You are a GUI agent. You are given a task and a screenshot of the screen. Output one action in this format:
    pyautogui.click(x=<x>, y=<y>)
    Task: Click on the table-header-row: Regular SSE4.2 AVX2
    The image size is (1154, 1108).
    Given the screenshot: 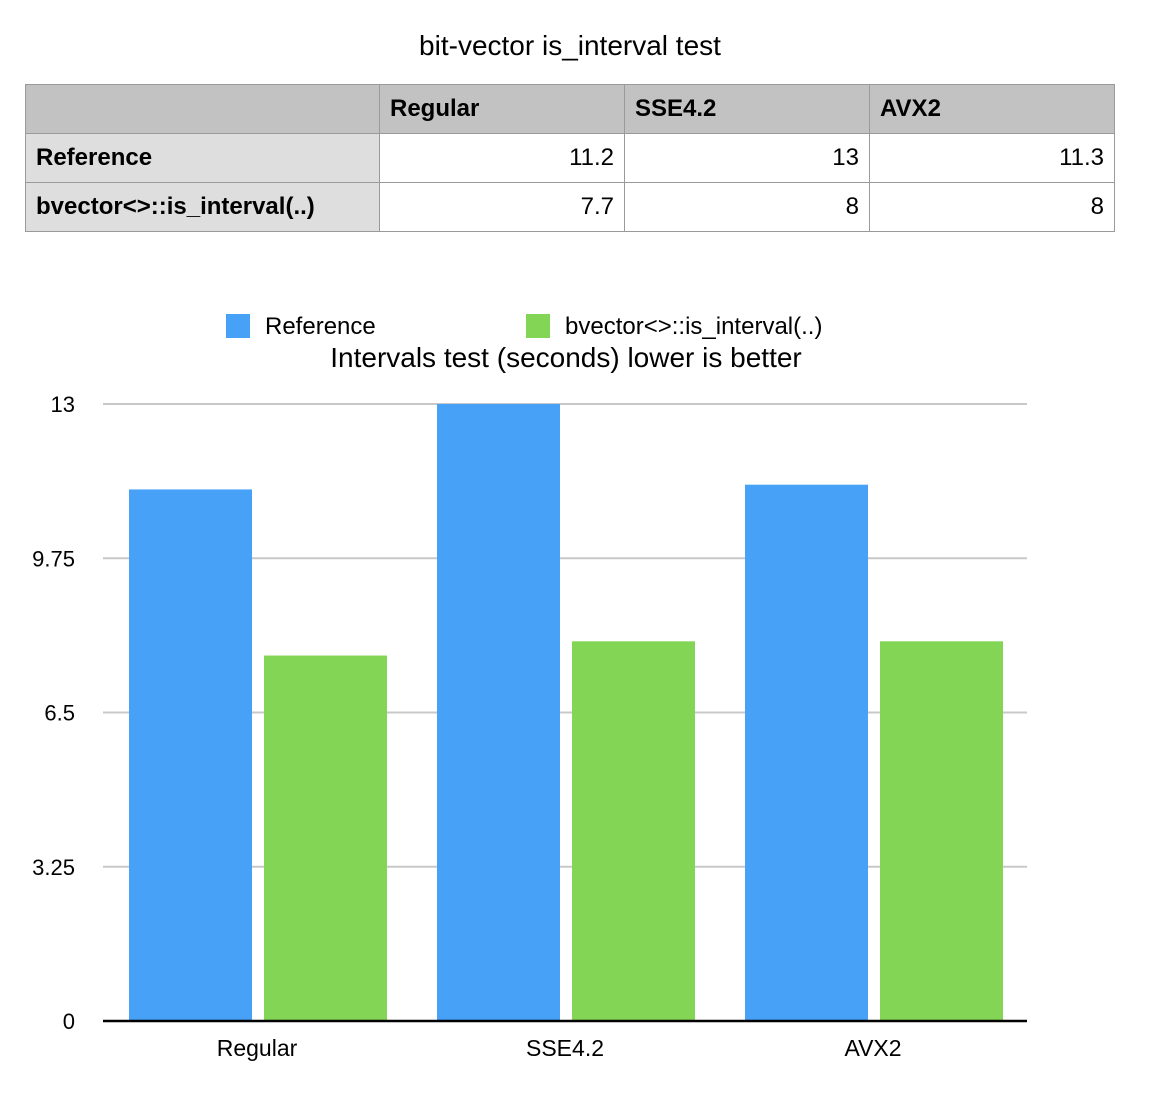 What is the action you would take?
    pyautogui.click(x=570, y=109)
    